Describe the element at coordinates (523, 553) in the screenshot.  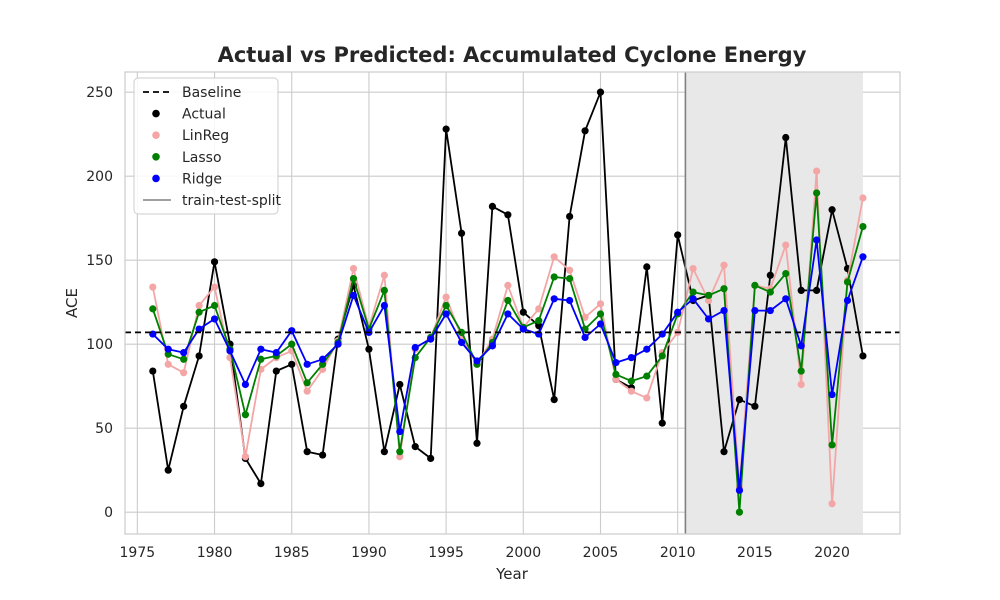
I see `x-tick-label: 2000` at that location.